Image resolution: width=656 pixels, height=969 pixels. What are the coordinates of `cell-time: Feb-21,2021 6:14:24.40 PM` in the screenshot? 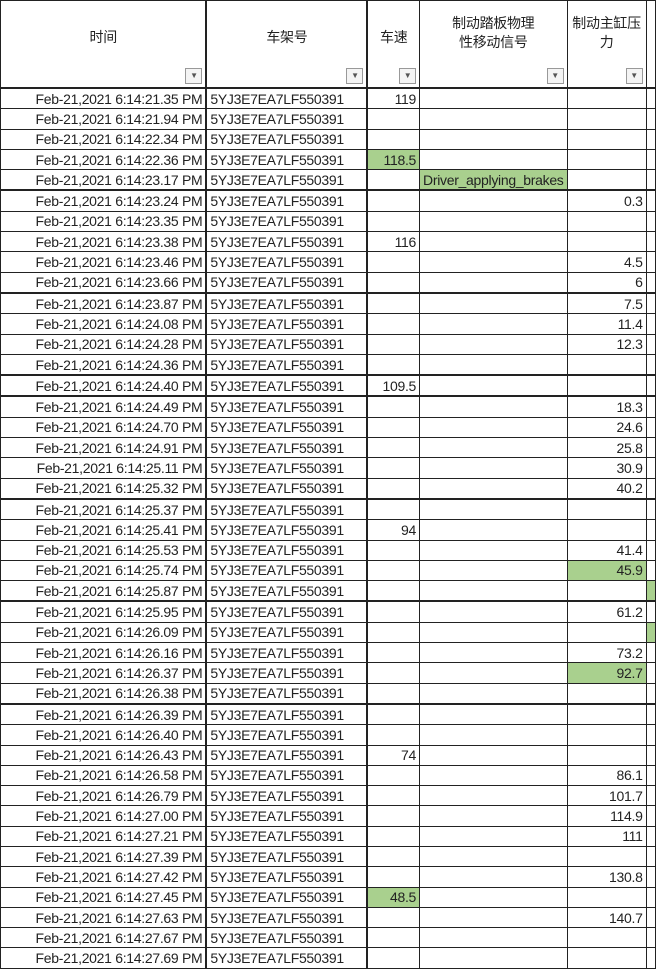 It's located at (104, 385).